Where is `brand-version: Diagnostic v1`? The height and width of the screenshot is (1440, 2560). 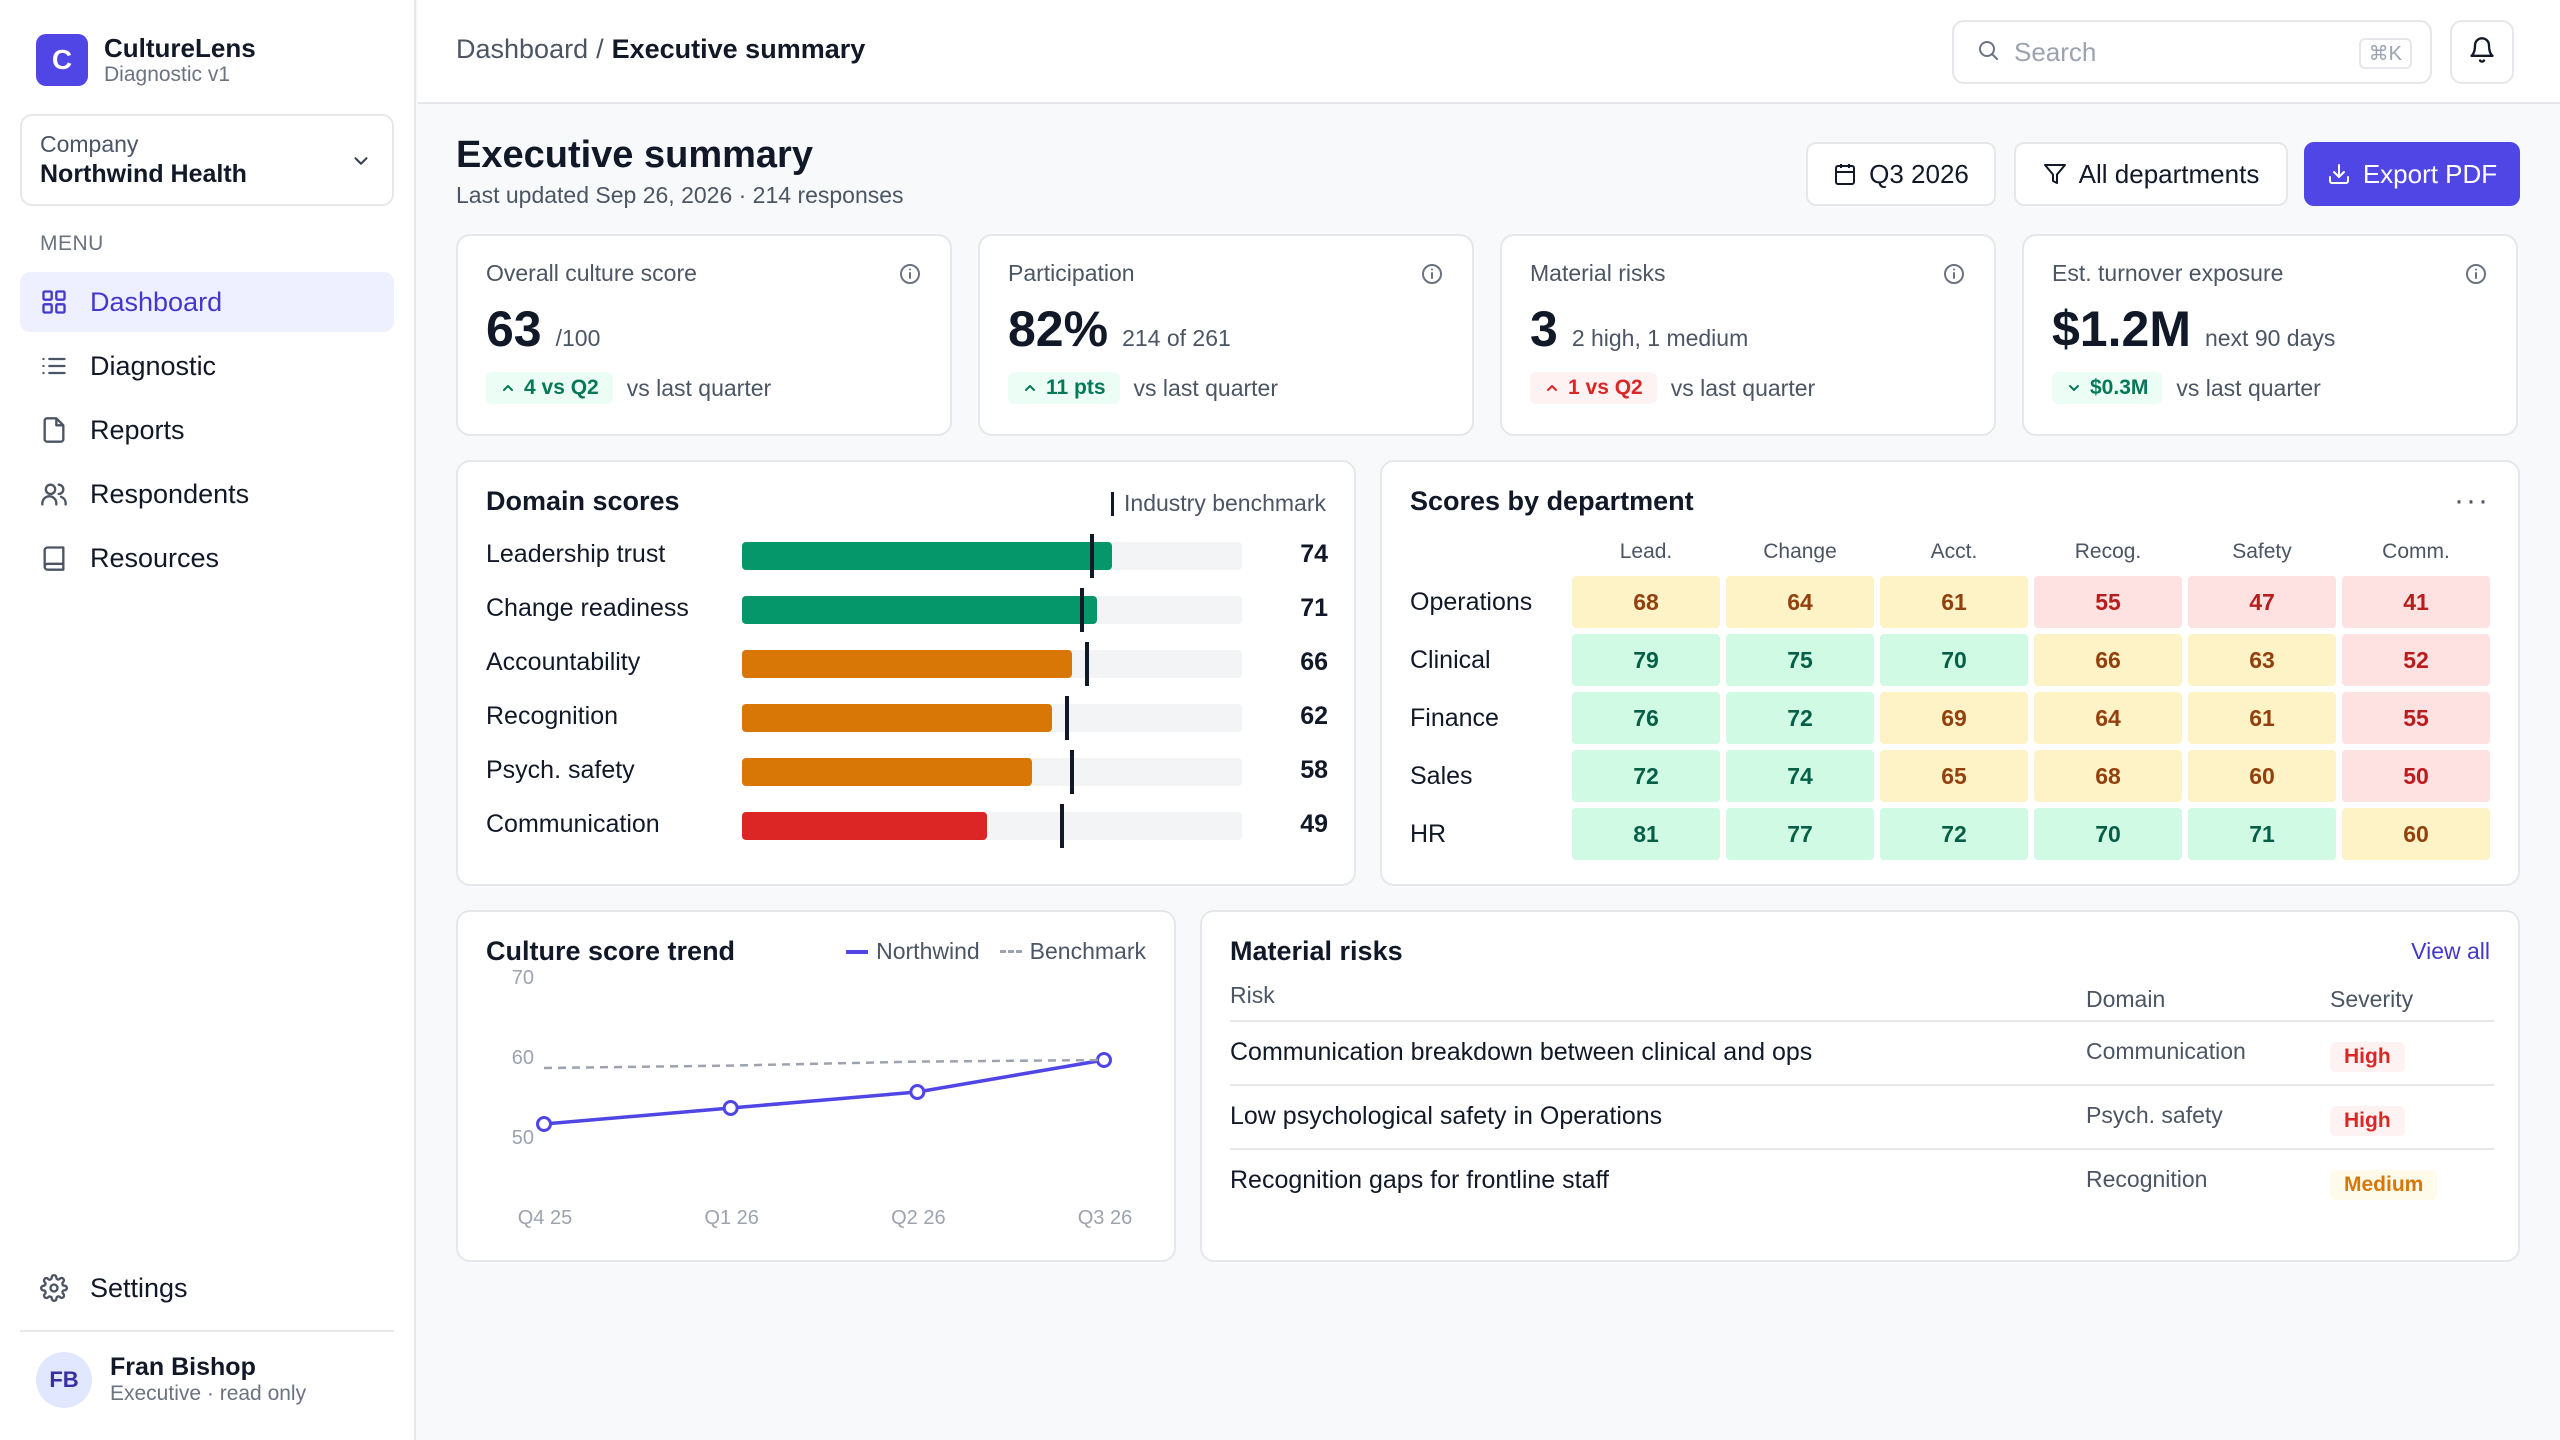
brand-version: Diagnostic v1 is located at coordinates (167, 74).